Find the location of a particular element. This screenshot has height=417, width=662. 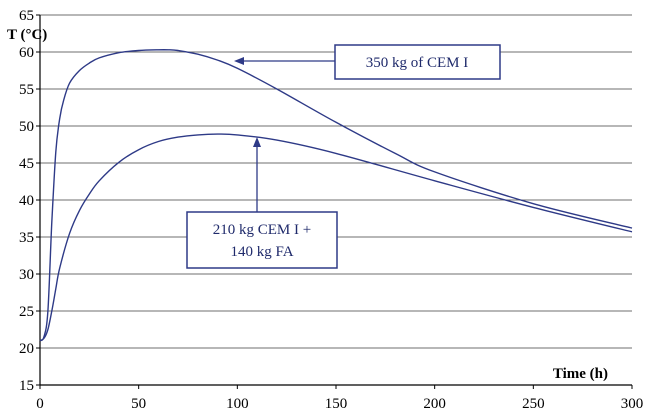

y-tick-label: 35 is located at coordinates (26, 238).